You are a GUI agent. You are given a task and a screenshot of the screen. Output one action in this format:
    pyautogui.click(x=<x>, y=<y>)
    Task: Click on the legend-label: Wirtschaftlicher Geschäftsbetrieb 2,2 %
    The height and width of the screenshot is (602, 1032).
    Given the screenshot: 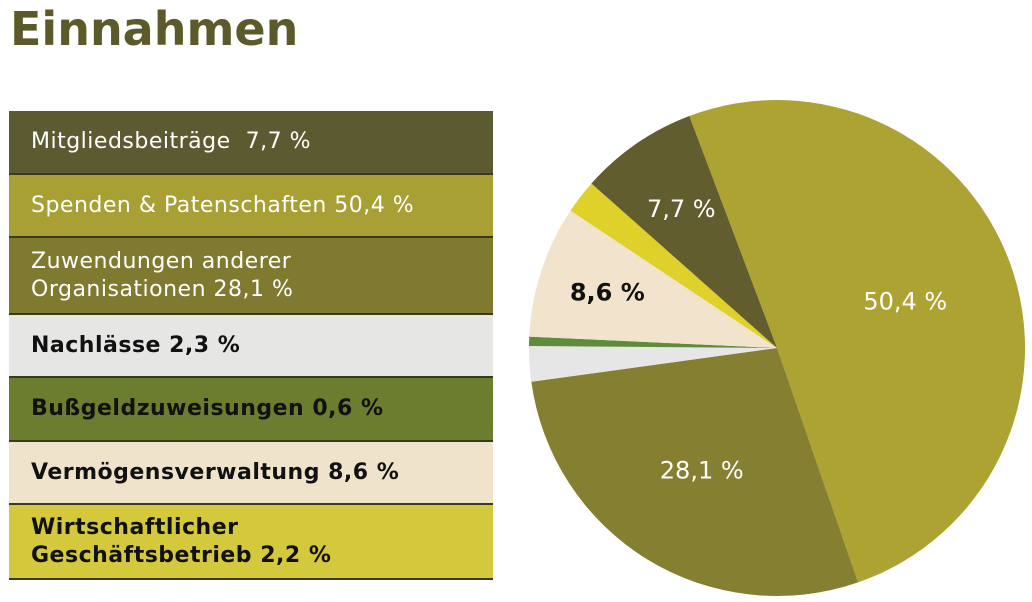 What is the action you would take?
    pyautogui.click(x=181, y=541)
    